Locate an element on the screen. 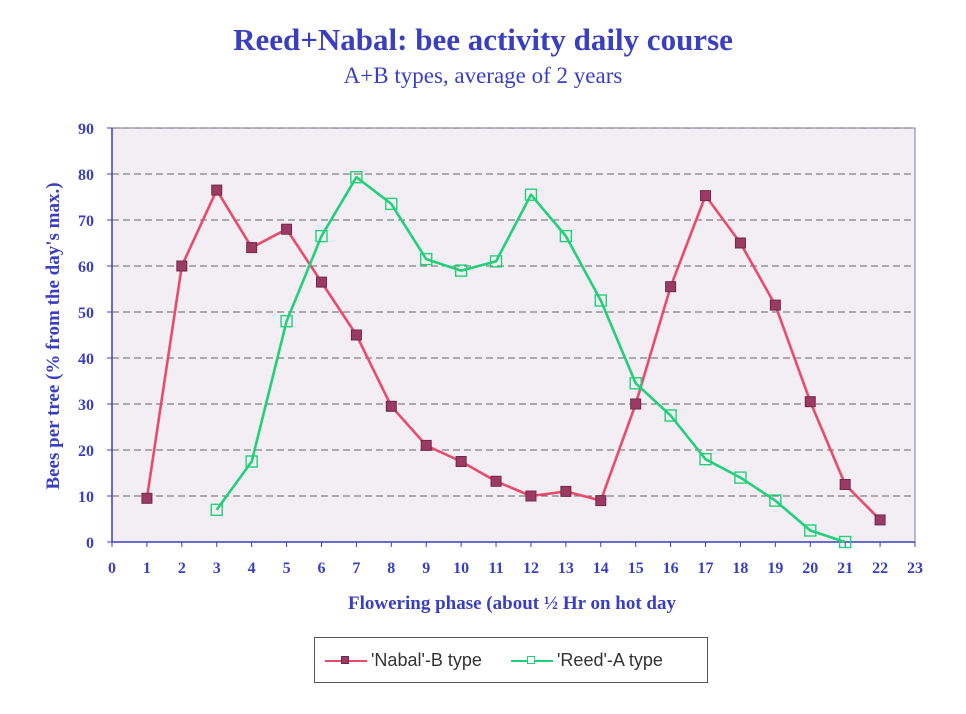 This screenshot has height=714, width=966. y-tick-label-20: 20 is located at coordinates (86, 451).